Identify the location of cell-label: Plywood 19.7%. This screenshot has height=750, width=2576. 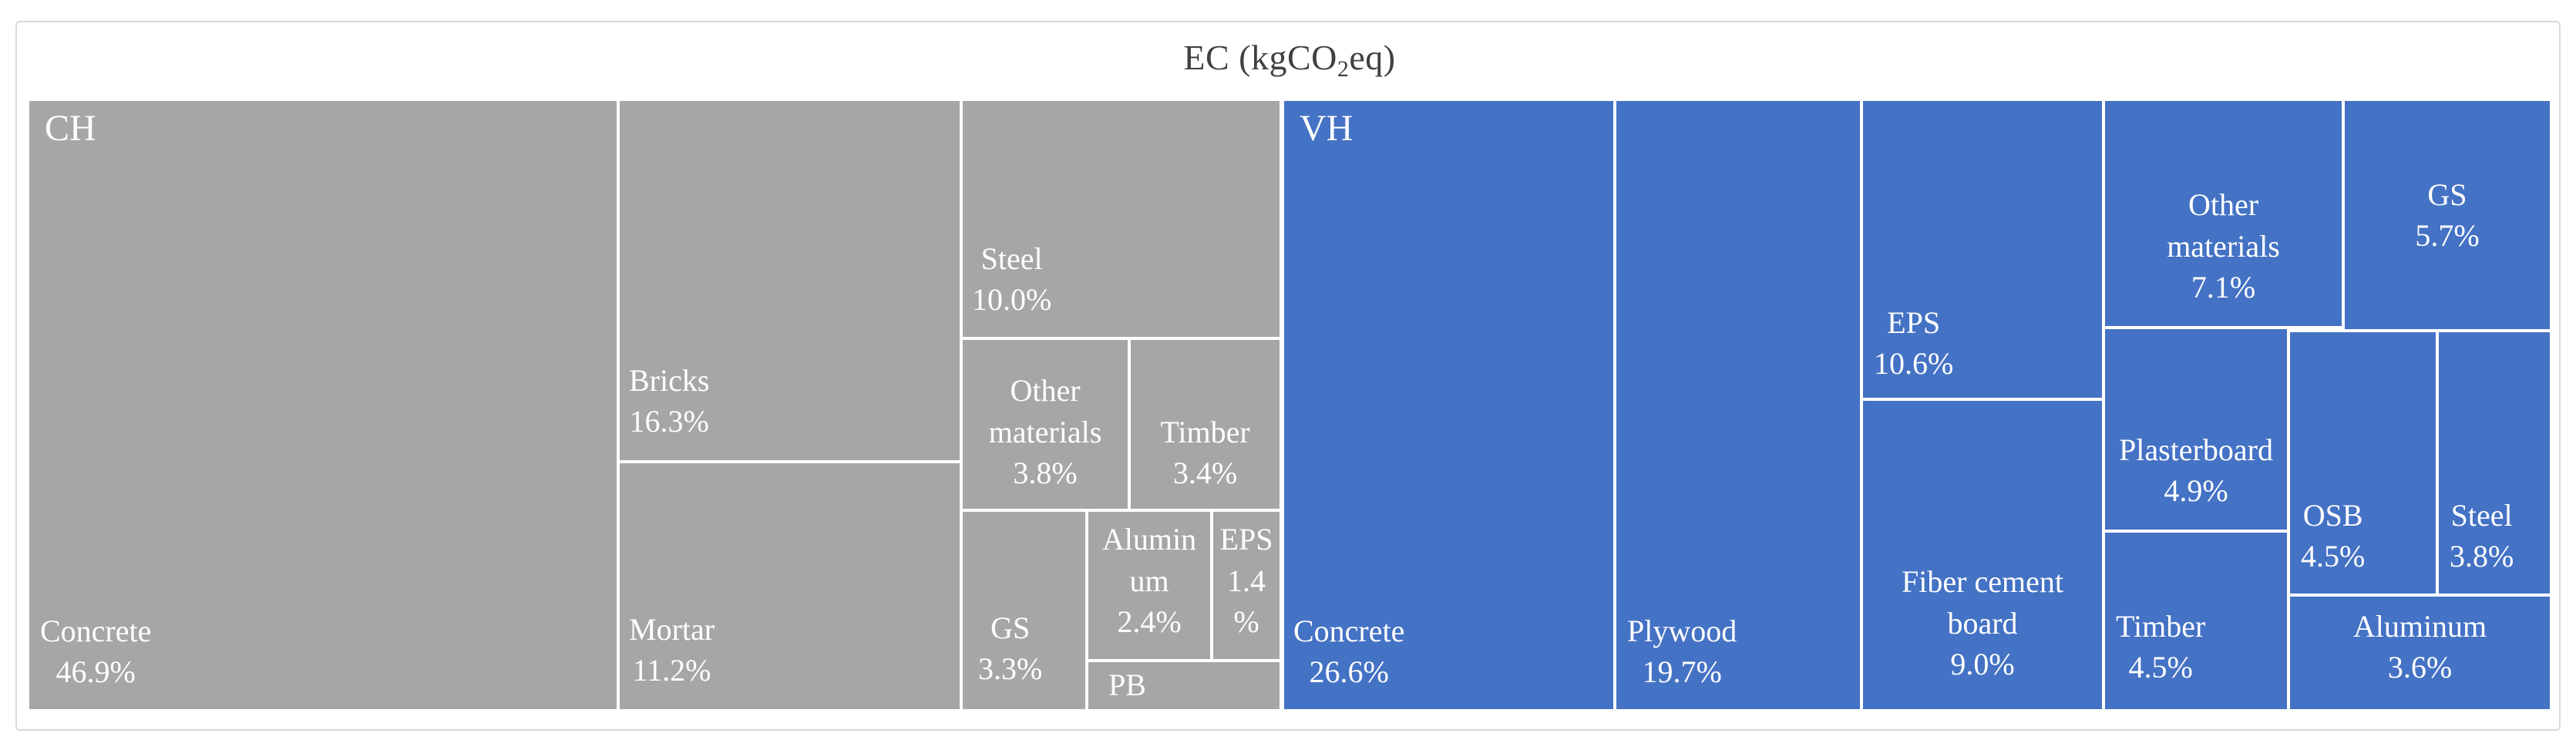
(1682, 651).